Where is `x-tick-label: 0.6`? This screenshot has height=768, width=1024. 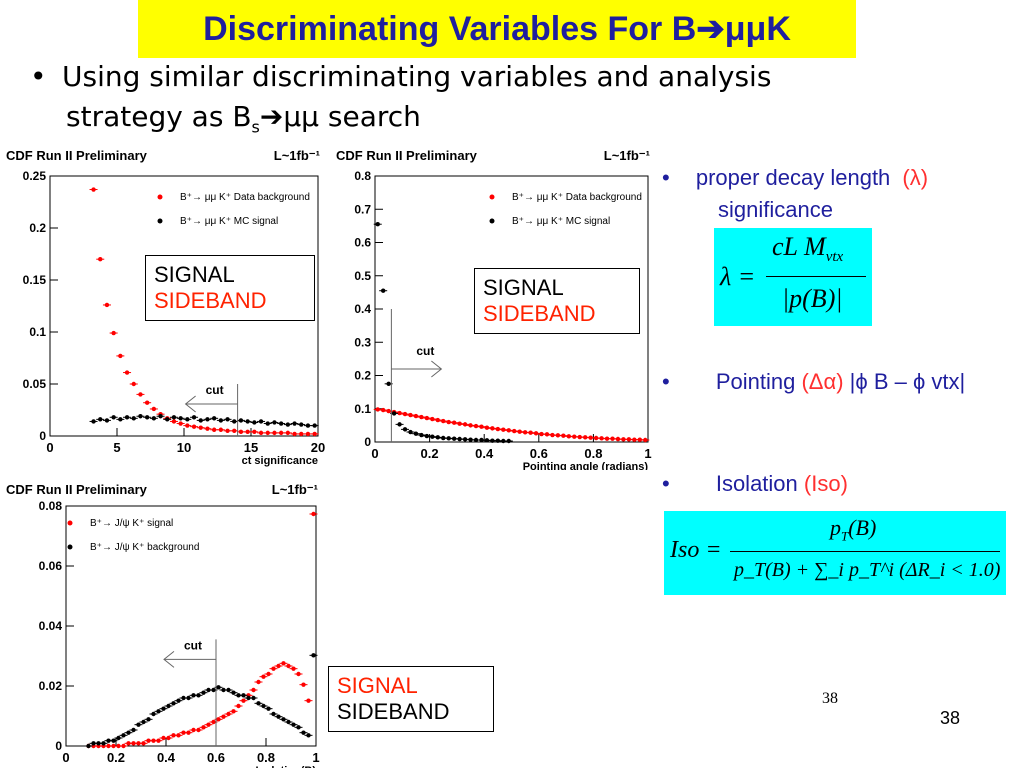 x-tick-label: 0.6 is located at coordinates (216, 757).